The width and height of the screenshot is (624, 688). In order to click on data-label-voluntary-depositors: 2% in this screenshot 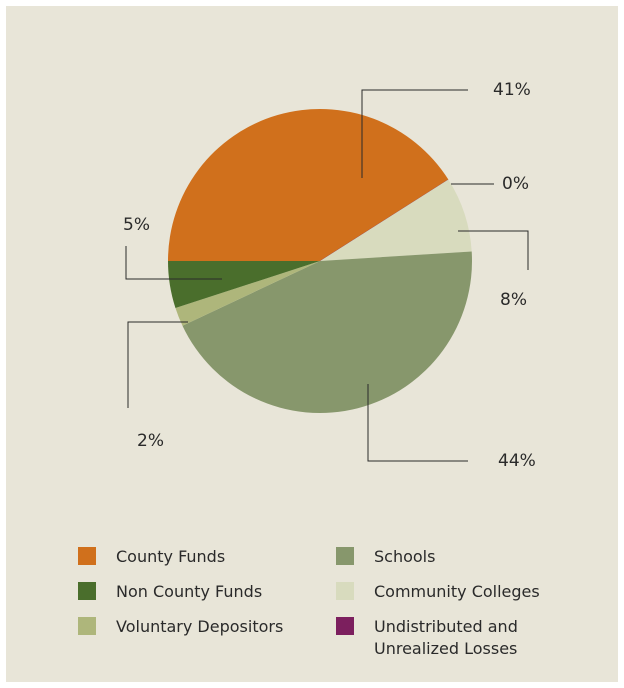, I will do `click(150, 441)`.